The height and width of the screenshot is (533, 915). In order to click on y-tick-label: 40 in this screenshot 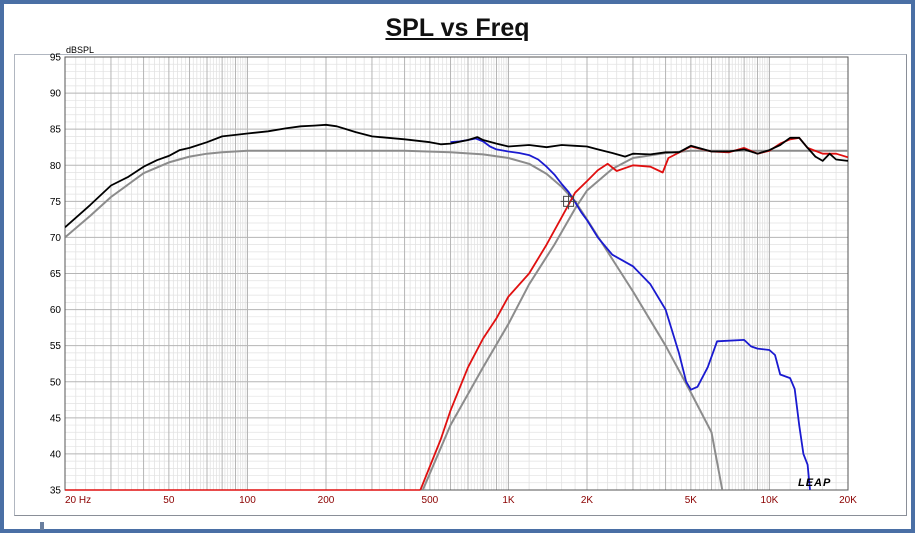, I will do `click(56, 454)`.